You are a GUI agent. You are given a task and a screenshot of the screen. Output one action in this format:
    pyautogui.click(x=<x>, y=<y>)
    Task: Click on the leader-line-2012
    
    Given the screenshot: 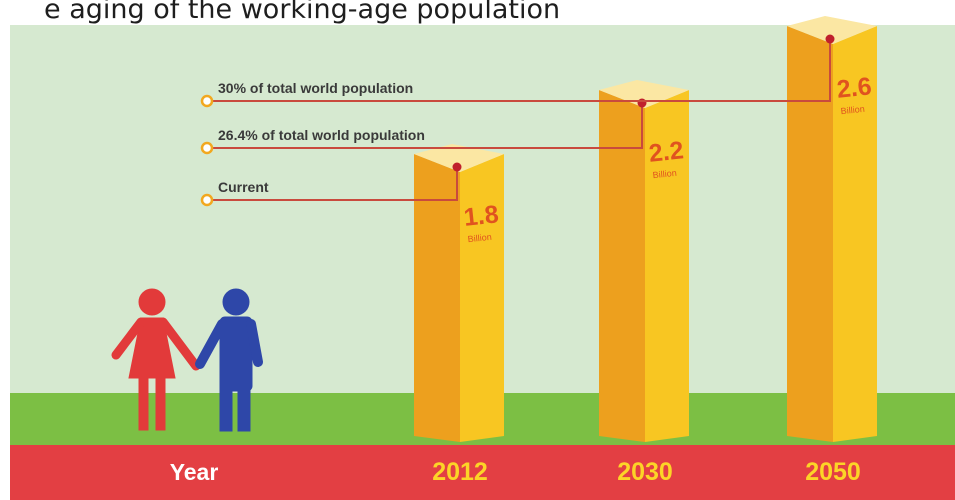 What is the action you would take?
    pyautogui.click(x=335, y=184)
    